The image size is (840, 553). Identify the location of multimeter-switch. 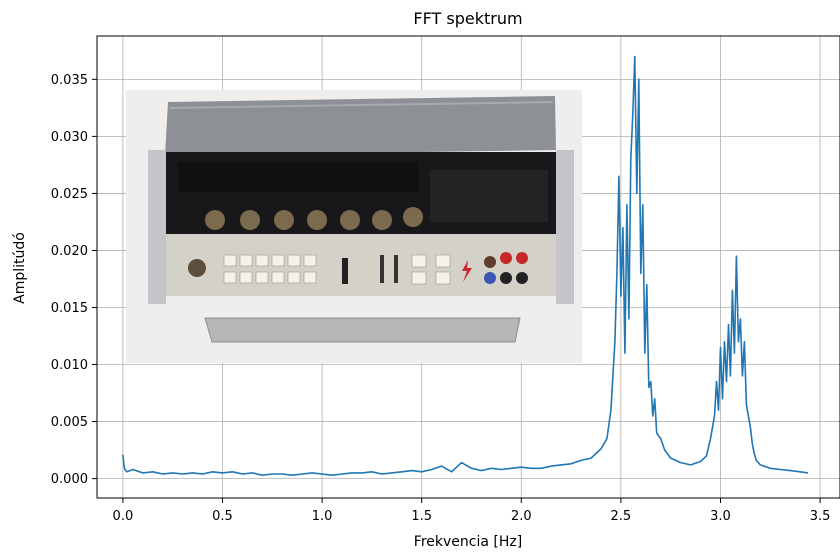
(345, 271).